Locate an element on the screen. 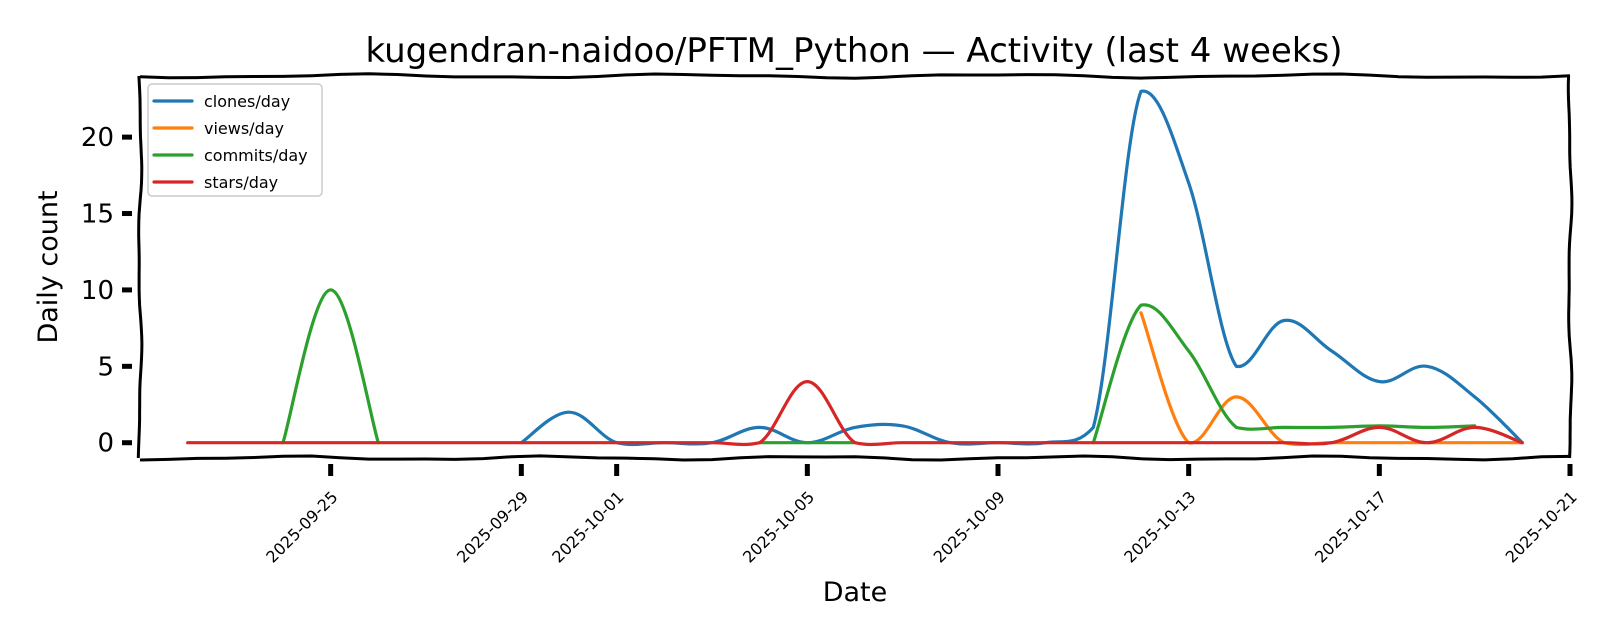 The height and width of the screenshot is (640, 1600). x-tick-label: 2025-10-17 is located at coordinates (1350, 526).